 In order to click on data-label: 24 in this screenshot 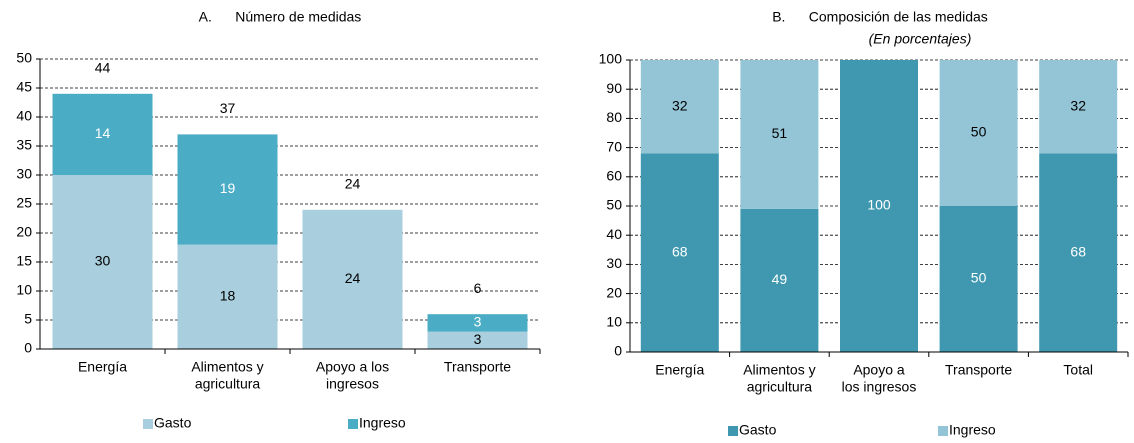, I will do `click(353, 278)`.